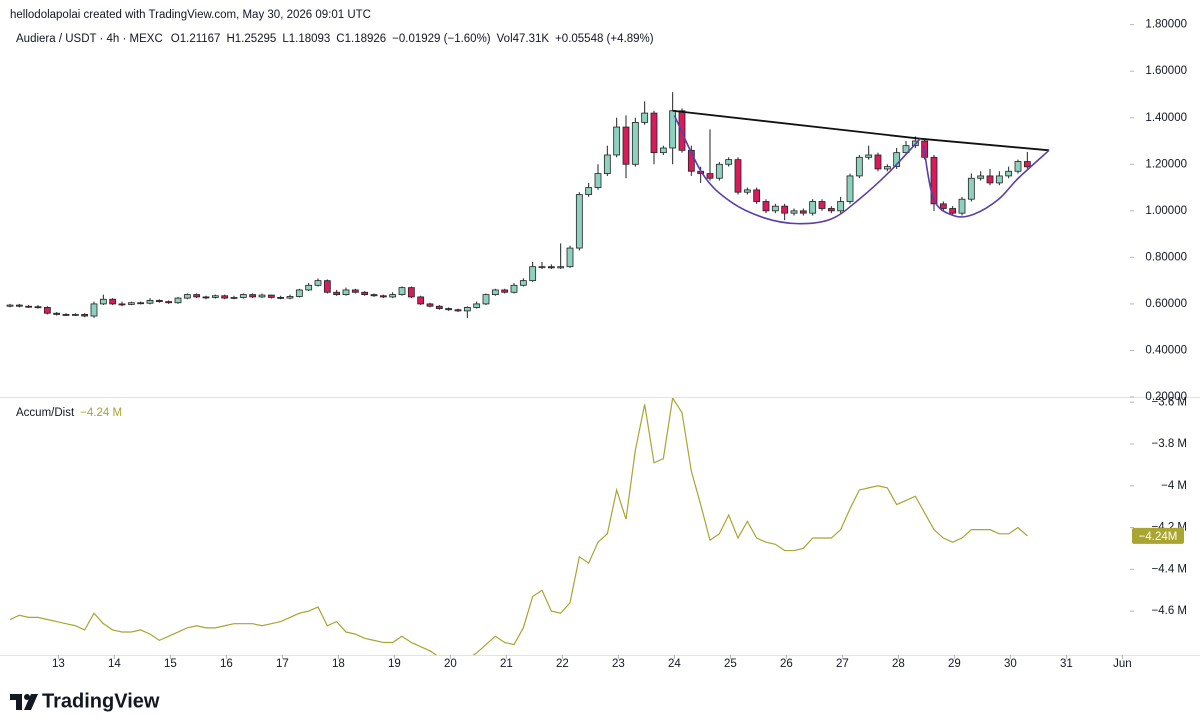  I want to click on legend-value: C1.18926, so click(361, 39).